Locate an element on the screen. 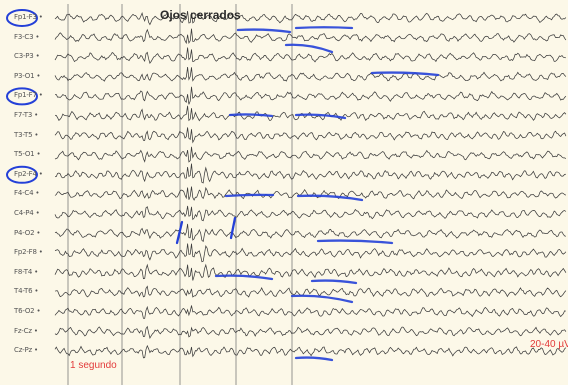 This screenshot has width=568, height=385. channel-label: F7-T3 • is located at coordinates (26, 115).